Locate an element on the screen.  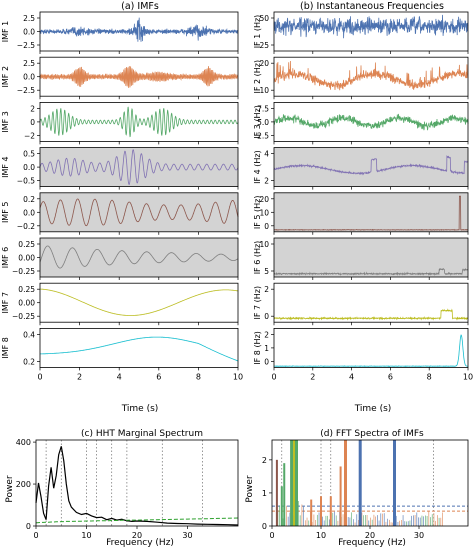
if-ylabel: IF 5 (Hz) is located at coordinates (257, 213).